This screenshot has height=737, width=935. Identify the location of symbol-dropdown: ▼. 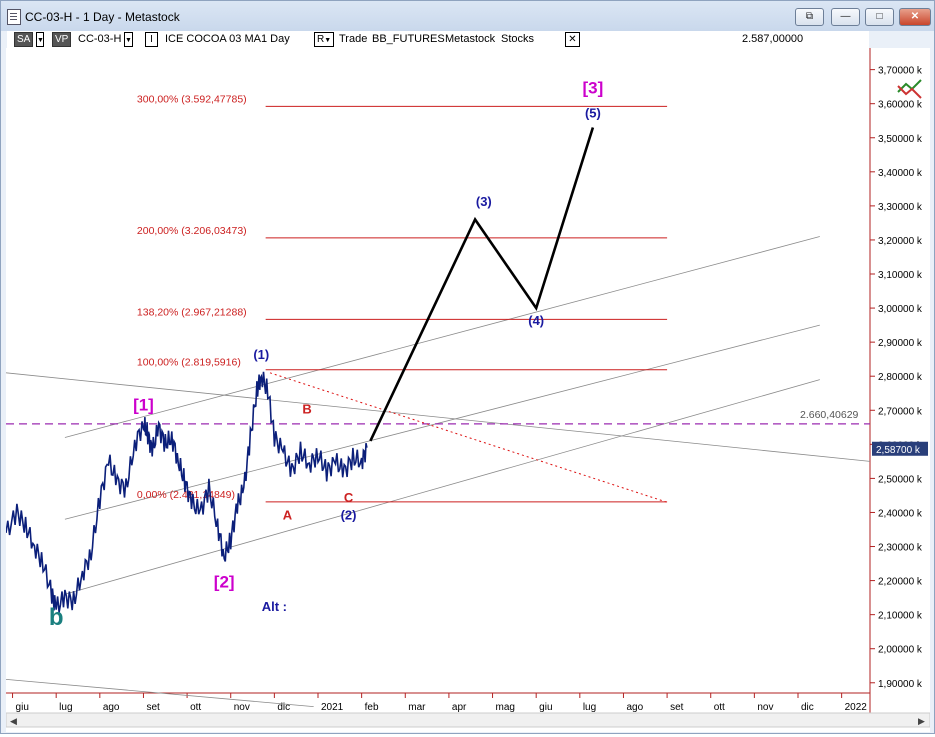
(128, 39).